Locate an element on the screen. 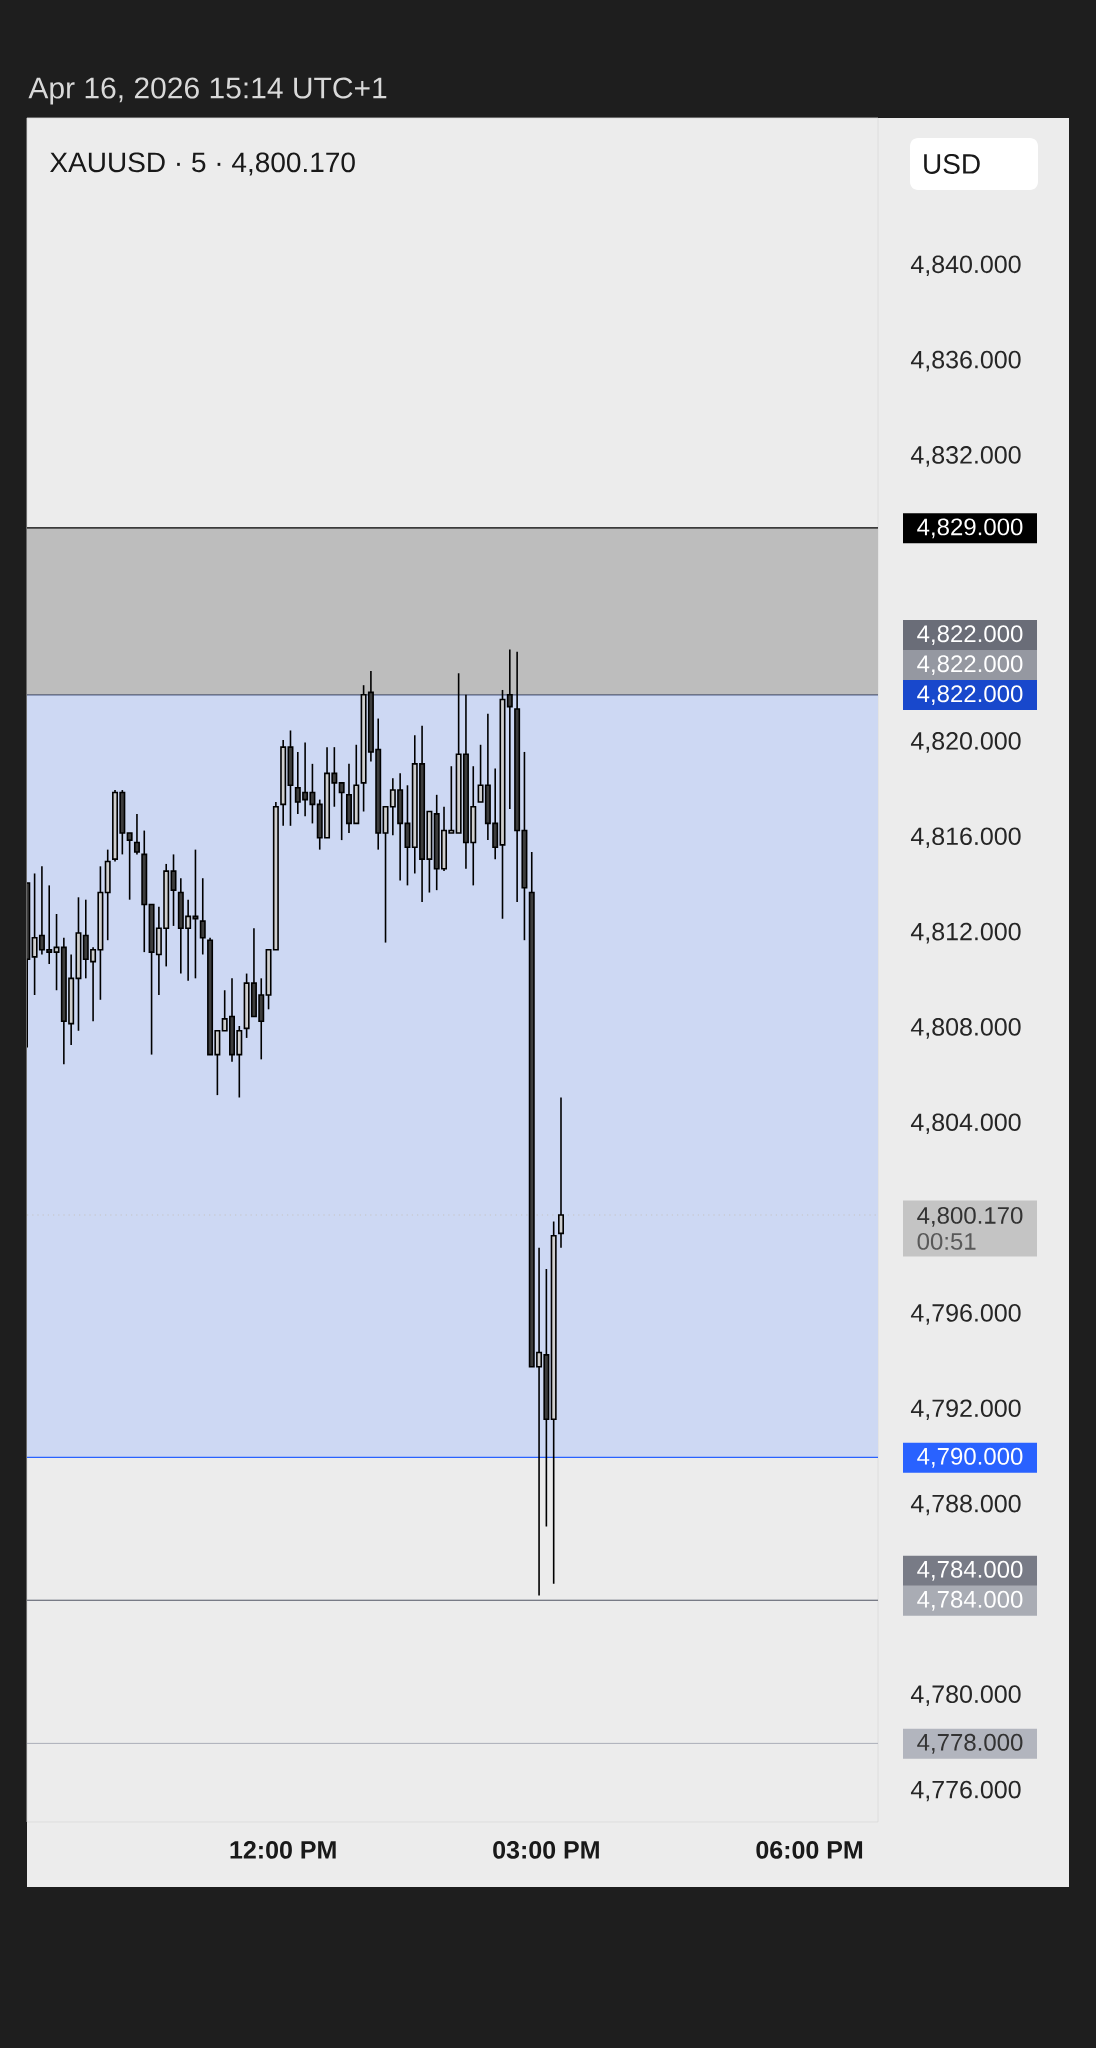  y-tick-label: 4,788.000 is located at coordinates (965, 1505).